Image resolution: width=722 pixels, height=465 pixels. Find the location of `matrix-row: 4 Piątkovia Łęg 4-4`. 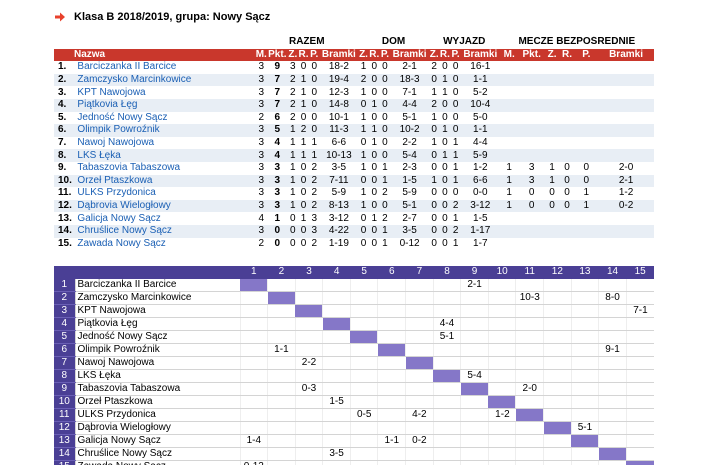

matrix-row: 4 Piątkovia Łęg 4-4 is located at coordinates (354, 324).